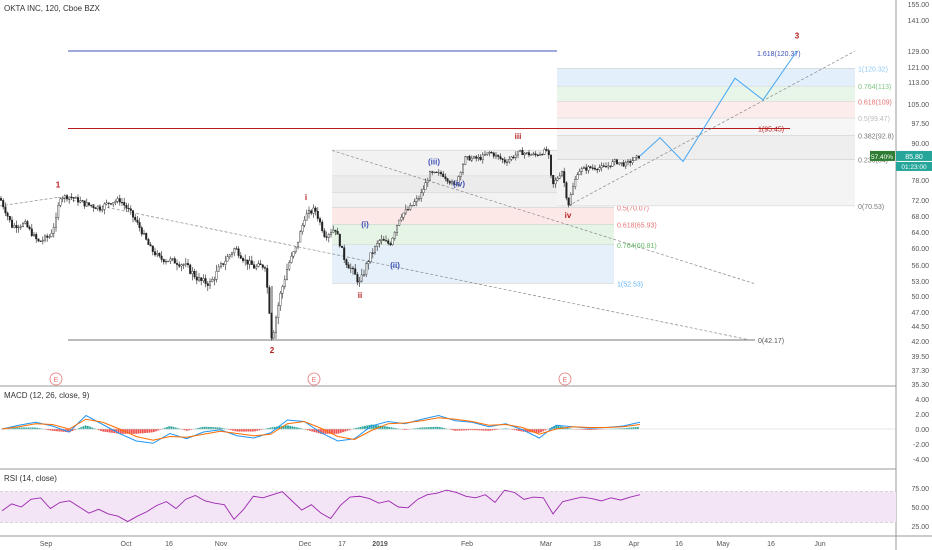  I want to click on last-price-label: 85.80, so click(914, 157).